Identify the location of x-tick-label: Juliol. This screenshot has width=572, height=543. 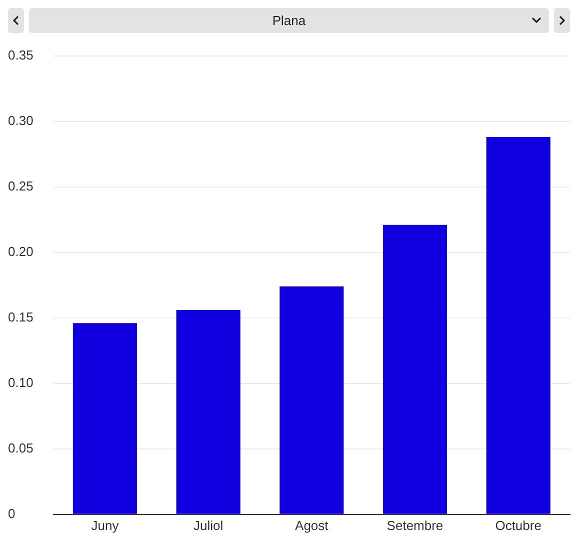
(209, 525).